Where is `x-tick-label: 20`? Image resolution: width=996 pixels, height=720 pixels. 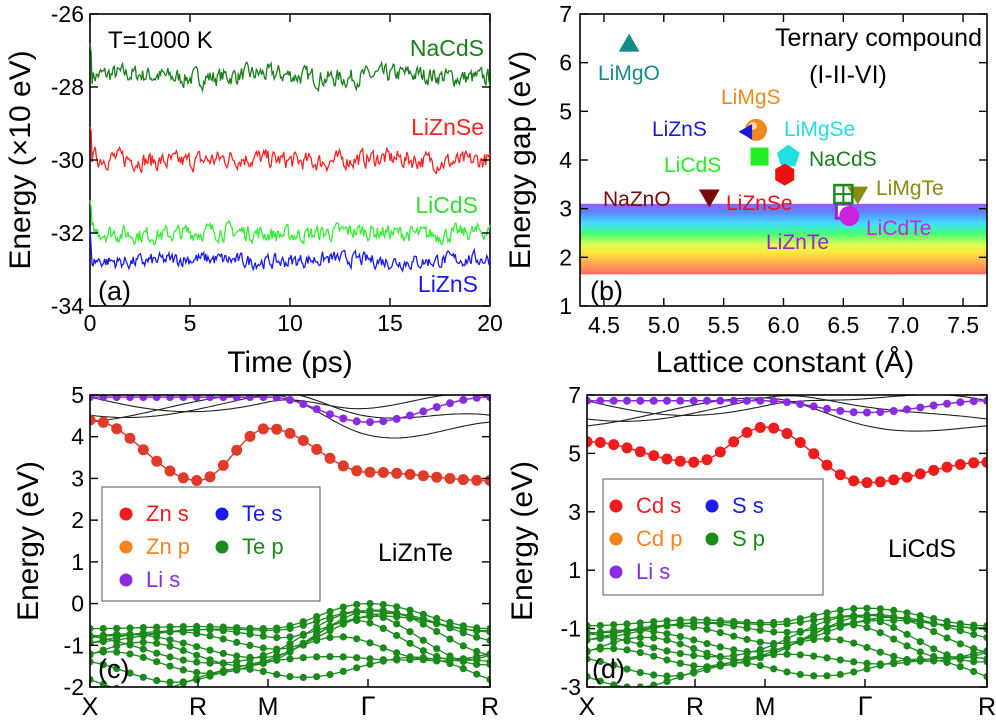
x-tick-label: 20 is located at coordinates (490, 323).